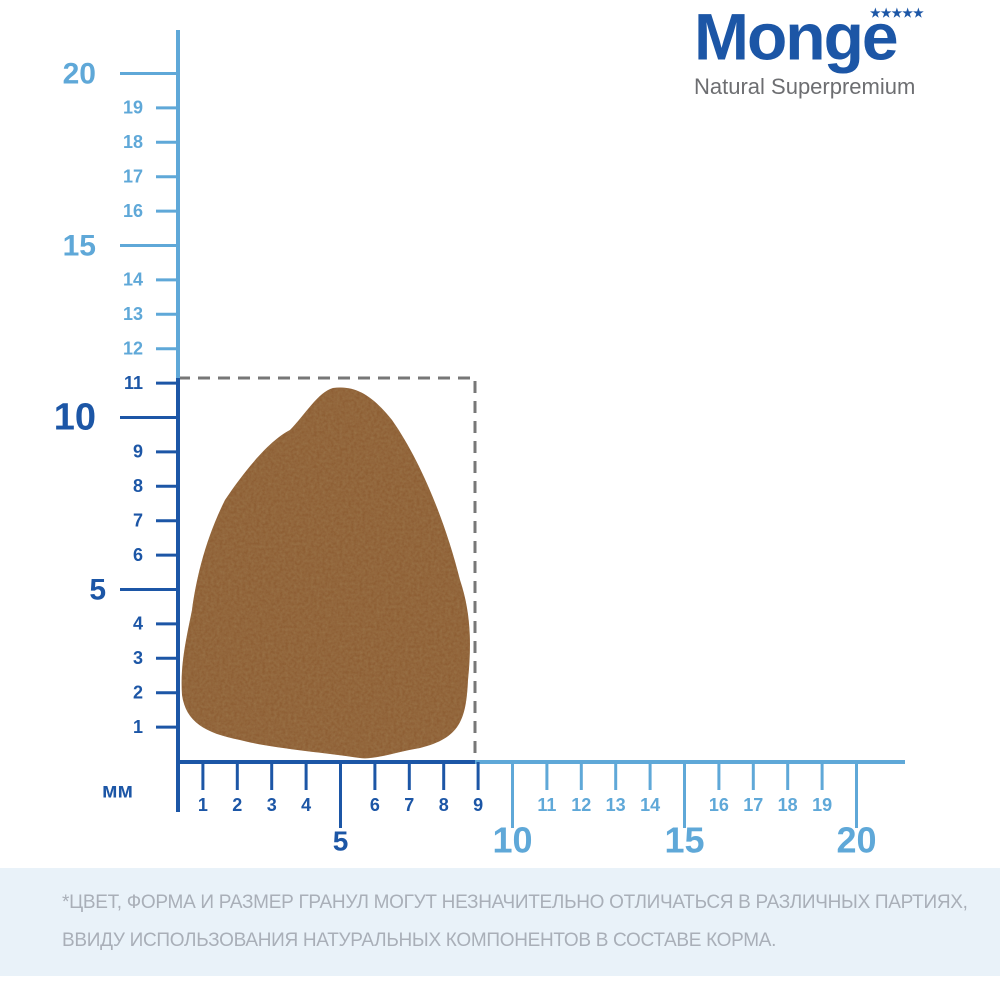 The width and height of the screenshot is (1000, 981). I want to click on x-tick-label: 16, so click(719, 805).